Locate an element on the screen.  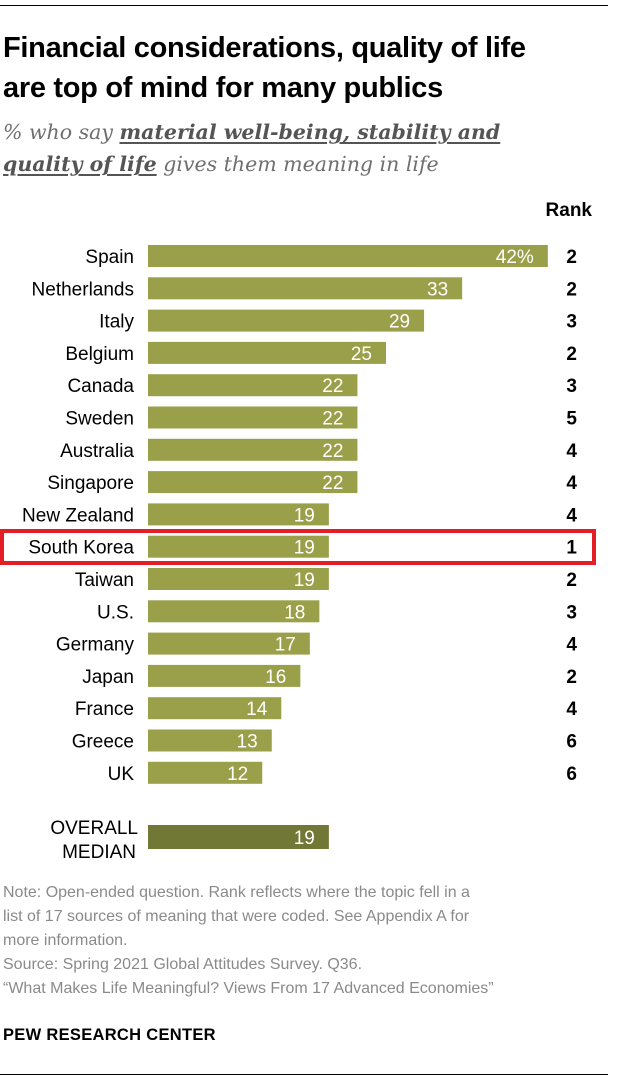
bar-value-label: 29 is located at coordinates (399, 322).